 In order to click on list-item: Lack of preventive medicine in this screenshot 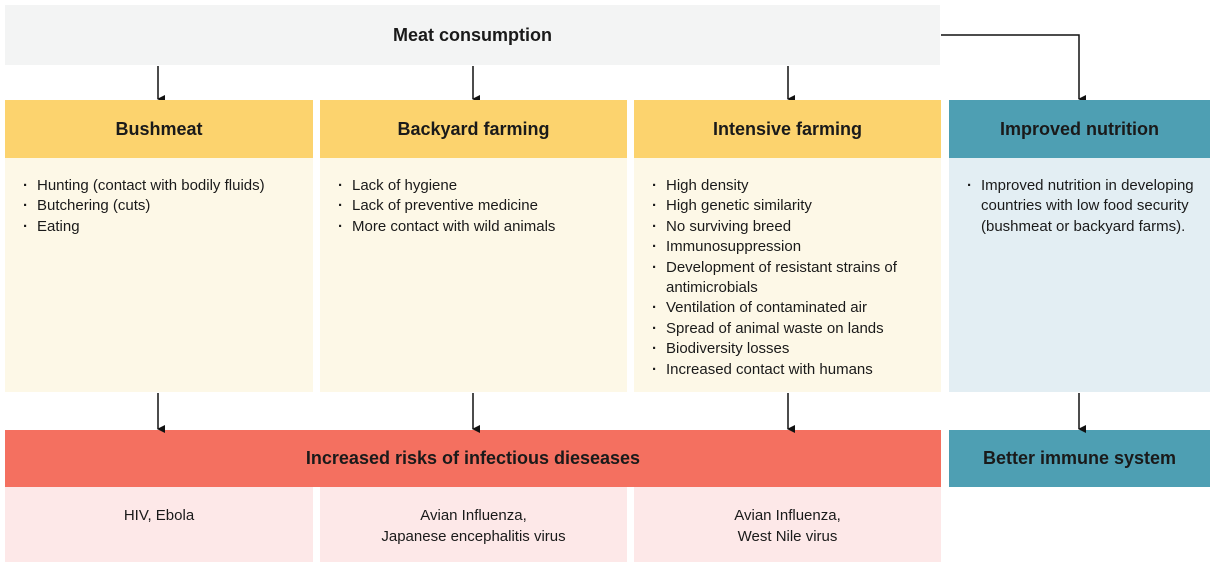, I will do `click(476, 206)`.